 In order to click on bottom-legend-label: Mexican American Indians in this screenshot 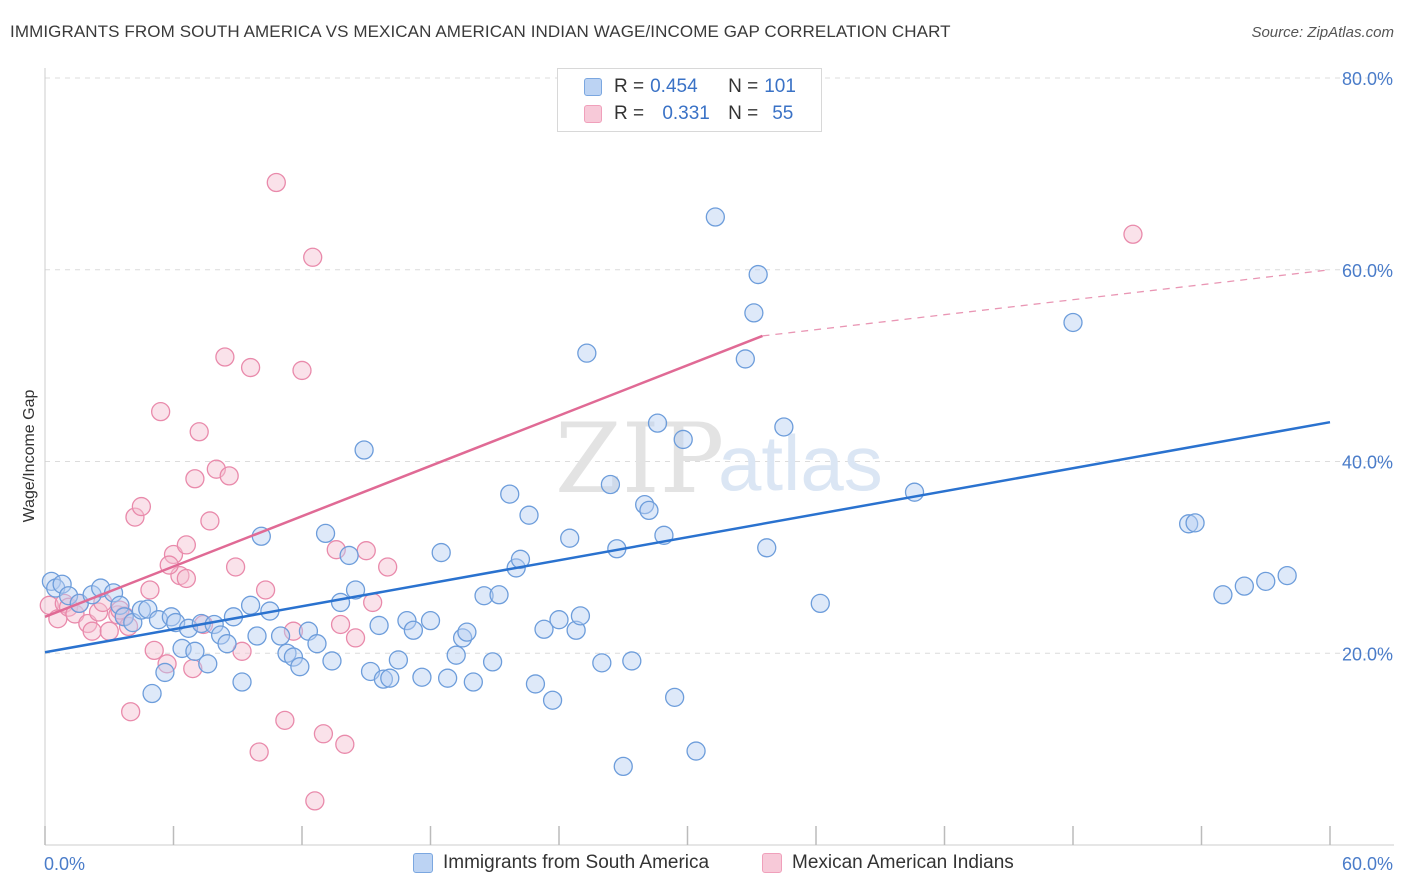, I will do `click(903, 862)`.